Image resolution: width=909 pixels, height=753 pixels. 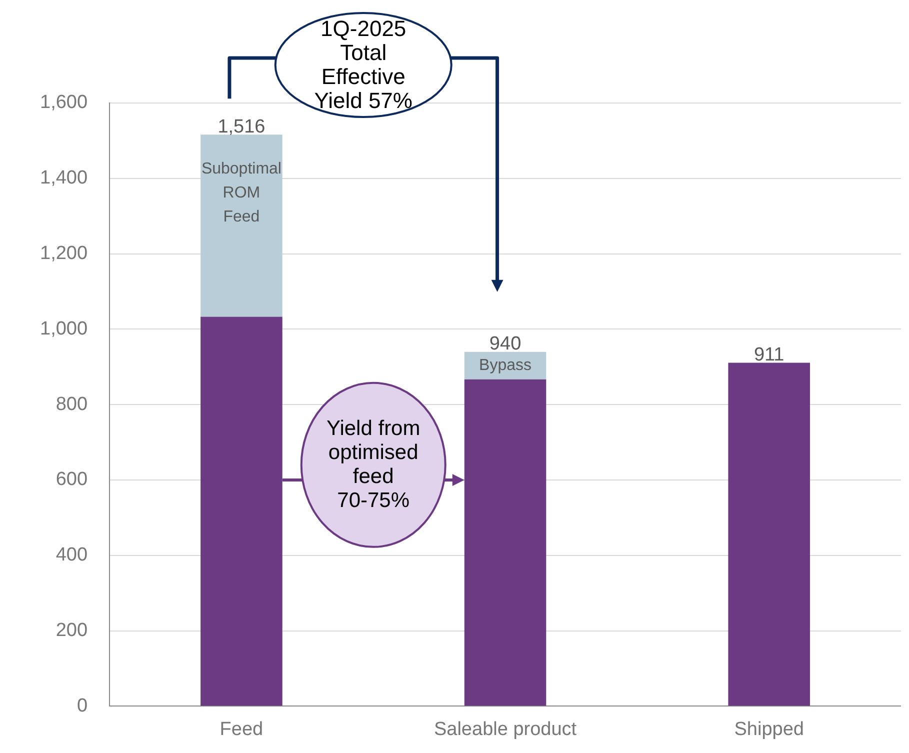 What do you see at coordinates (242, 127) in the screenshot?
I see `total-label: 1,516` at bounding box center [242, 127].